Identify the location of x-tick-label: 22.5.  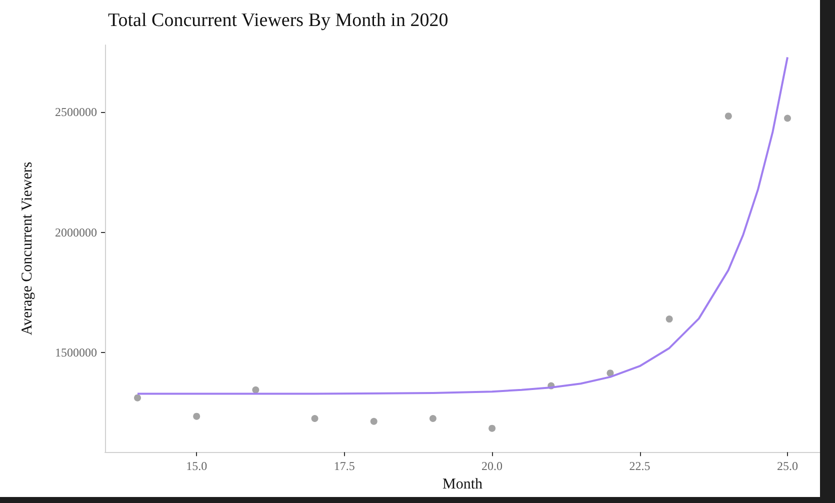
(639, 466).